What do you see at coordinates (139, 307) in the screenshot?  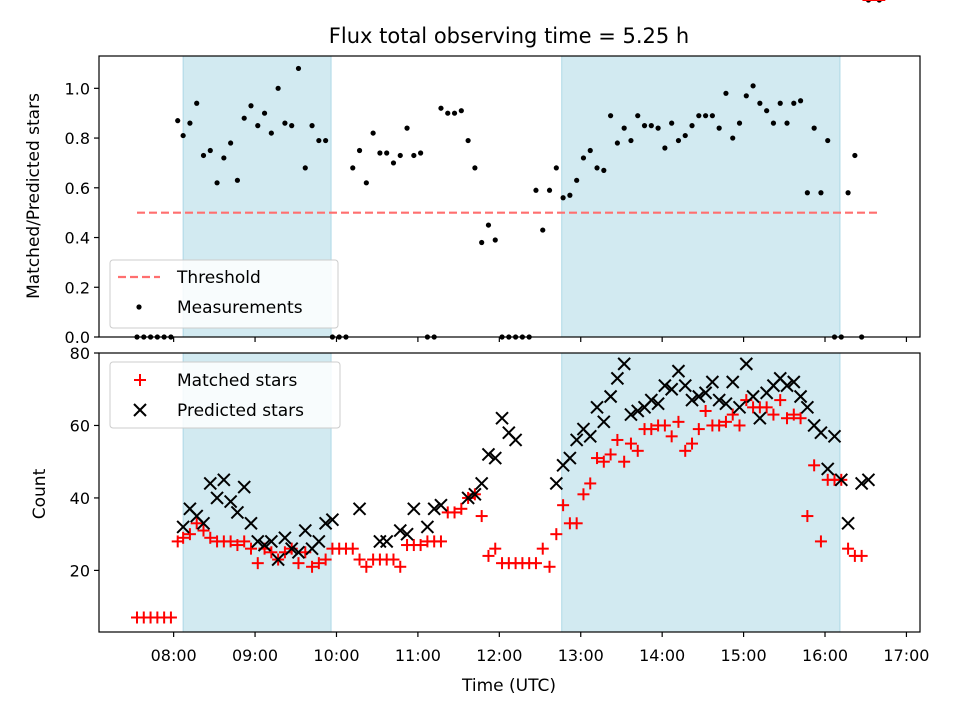 I see `legend-measurements-swatch` at bounding box center [139, 307].